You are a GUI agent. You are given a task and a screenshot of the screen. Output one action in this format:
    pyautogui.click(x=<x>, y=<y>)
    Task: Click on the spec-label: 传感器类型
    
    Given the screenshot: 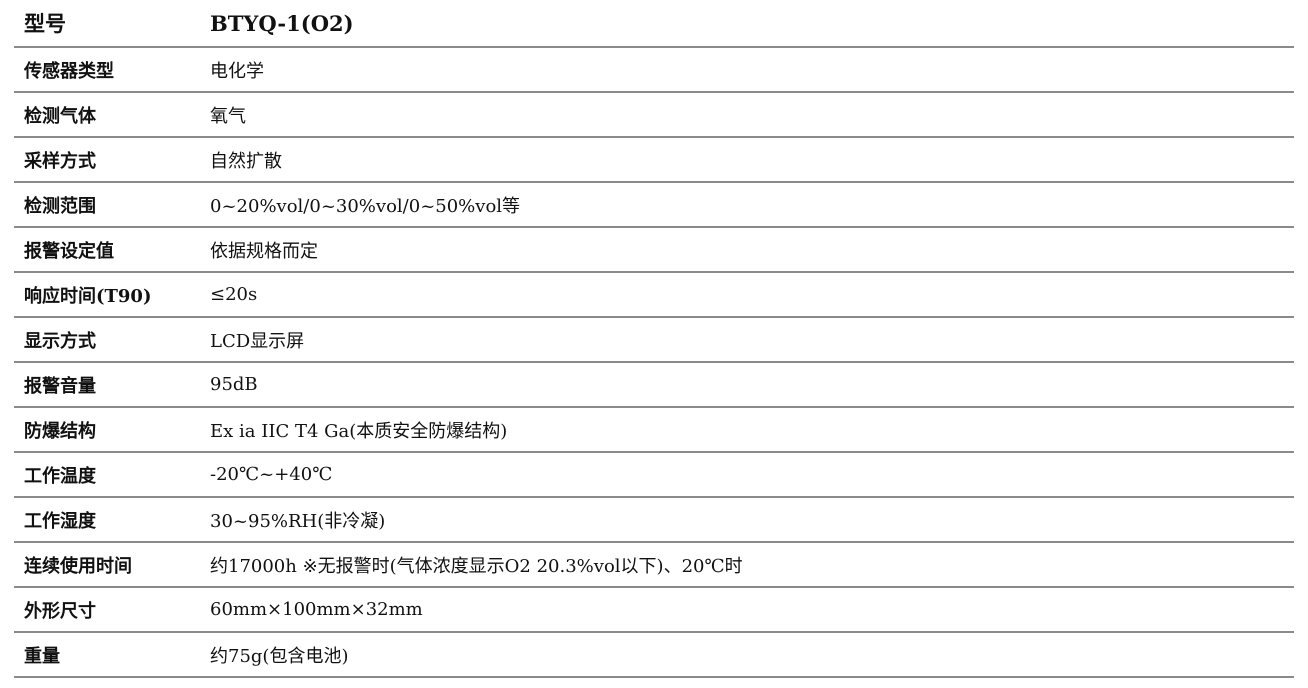 What is the action you would take?
    pyautogui.click(x=69, y=71)
    